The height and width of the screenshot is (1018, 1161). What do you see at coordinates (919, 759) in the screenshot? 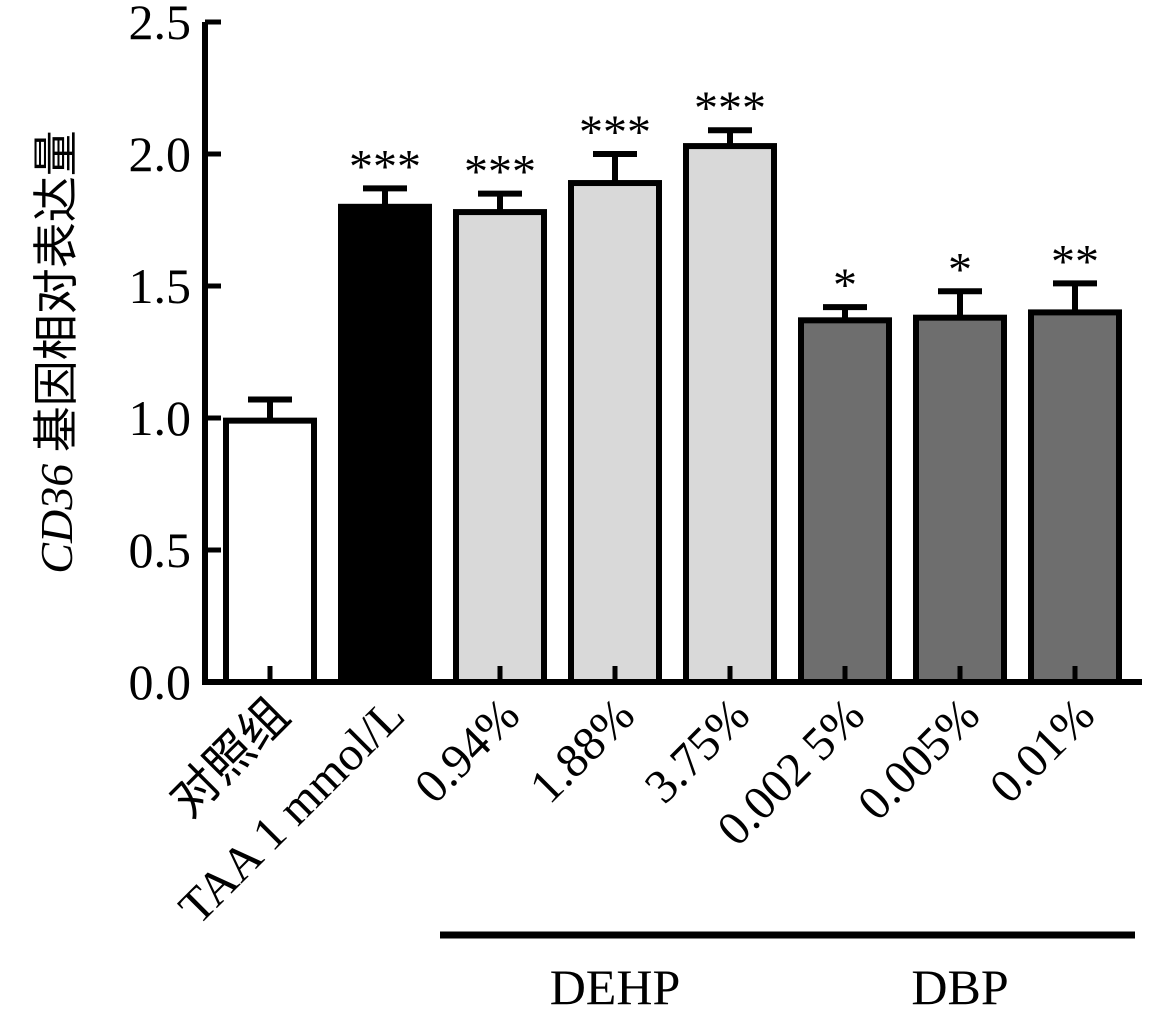
I see `x-tick-label: 0.005%` at bounding box center [919, 759].